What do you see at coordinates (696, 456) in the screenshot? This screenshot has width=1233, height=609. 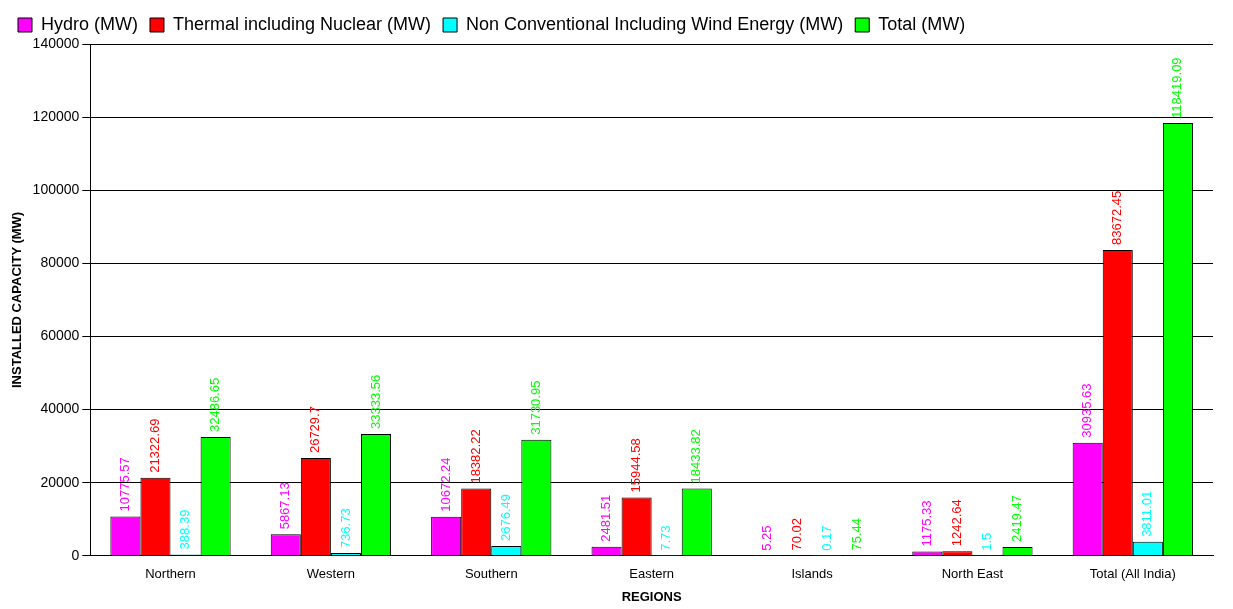 I see `data-label: 18433.82` at bounding box center [696, 456].